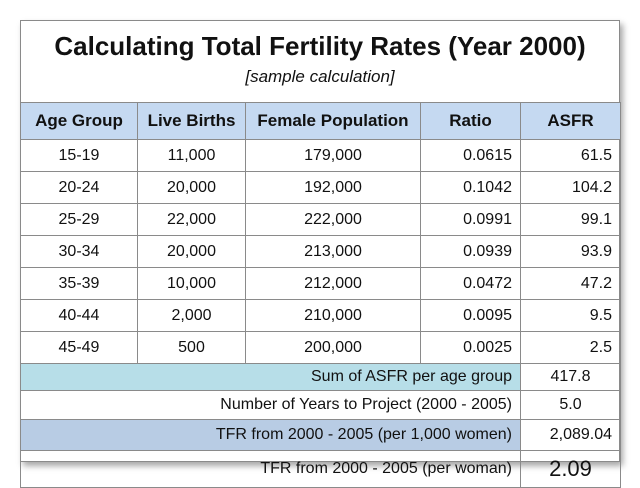 Image resolution: width=640 pixels, height=488 pixels. I want to click on summary-row: Sum of ASFR per age group 417.8, so click(320, 377).